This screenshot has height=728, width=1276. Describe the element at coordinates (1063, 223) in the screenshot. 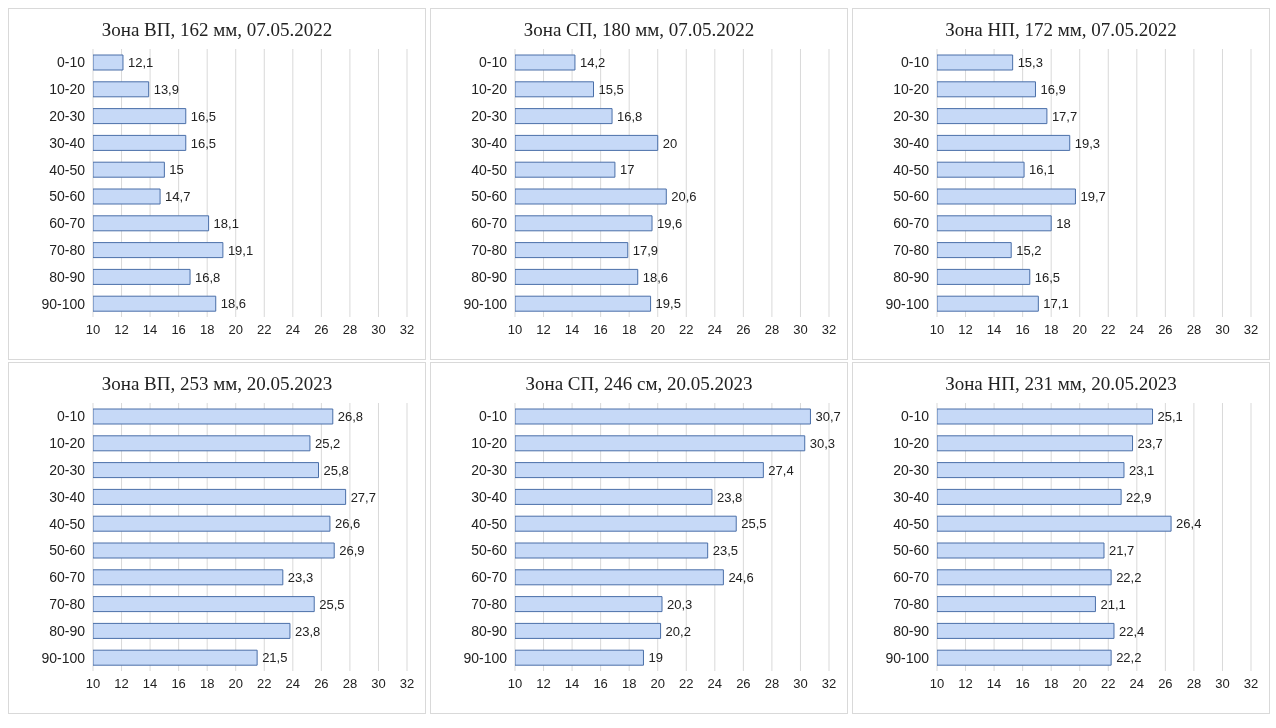

I see `data-label: 18` at that location.